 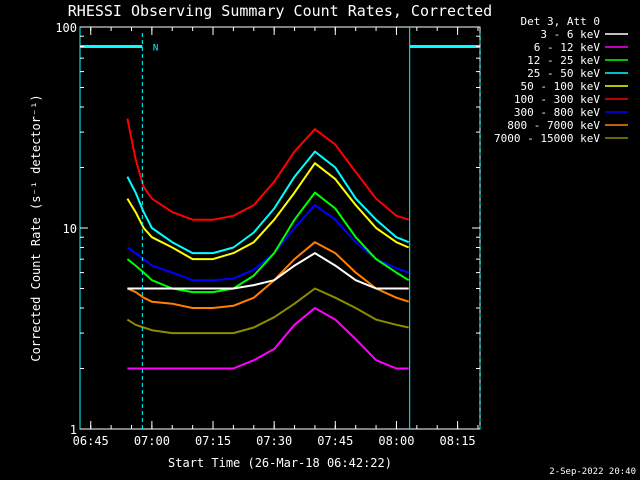 What do you see at coordinates (553, 125) in the screenshot?
I see `legend-label: 800 - 7000 keV` at bounding box center [553, 125].